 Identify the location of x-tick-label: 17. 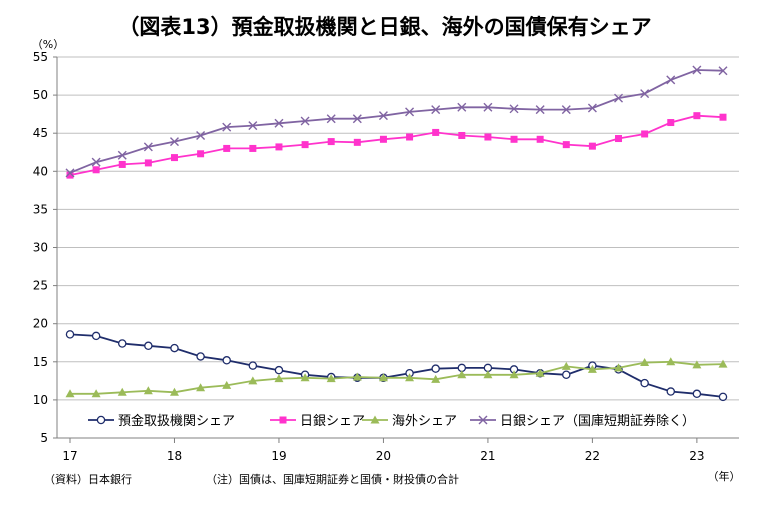
(69, 456).